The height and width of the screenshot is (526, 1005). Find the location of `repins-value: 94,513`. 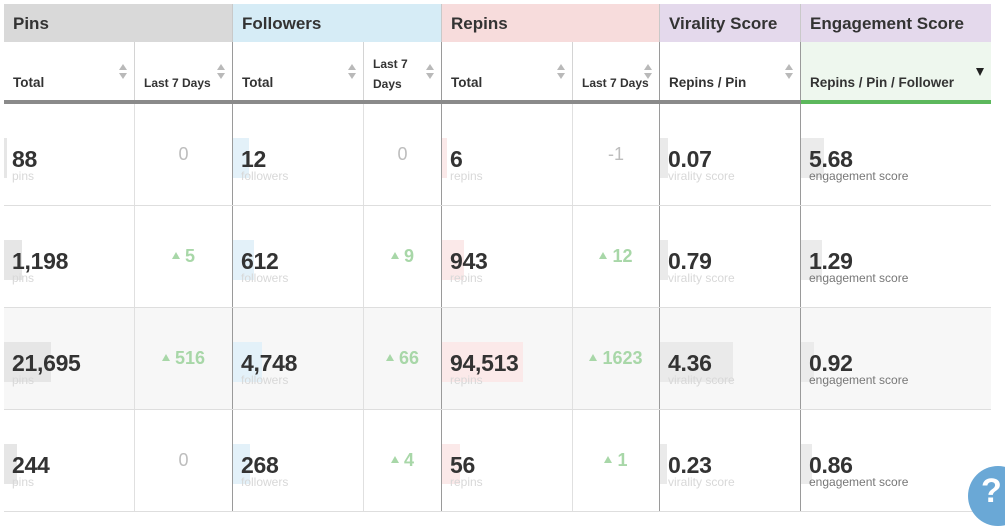

repins-value: 94,513 is located at coordinates (484, 363).